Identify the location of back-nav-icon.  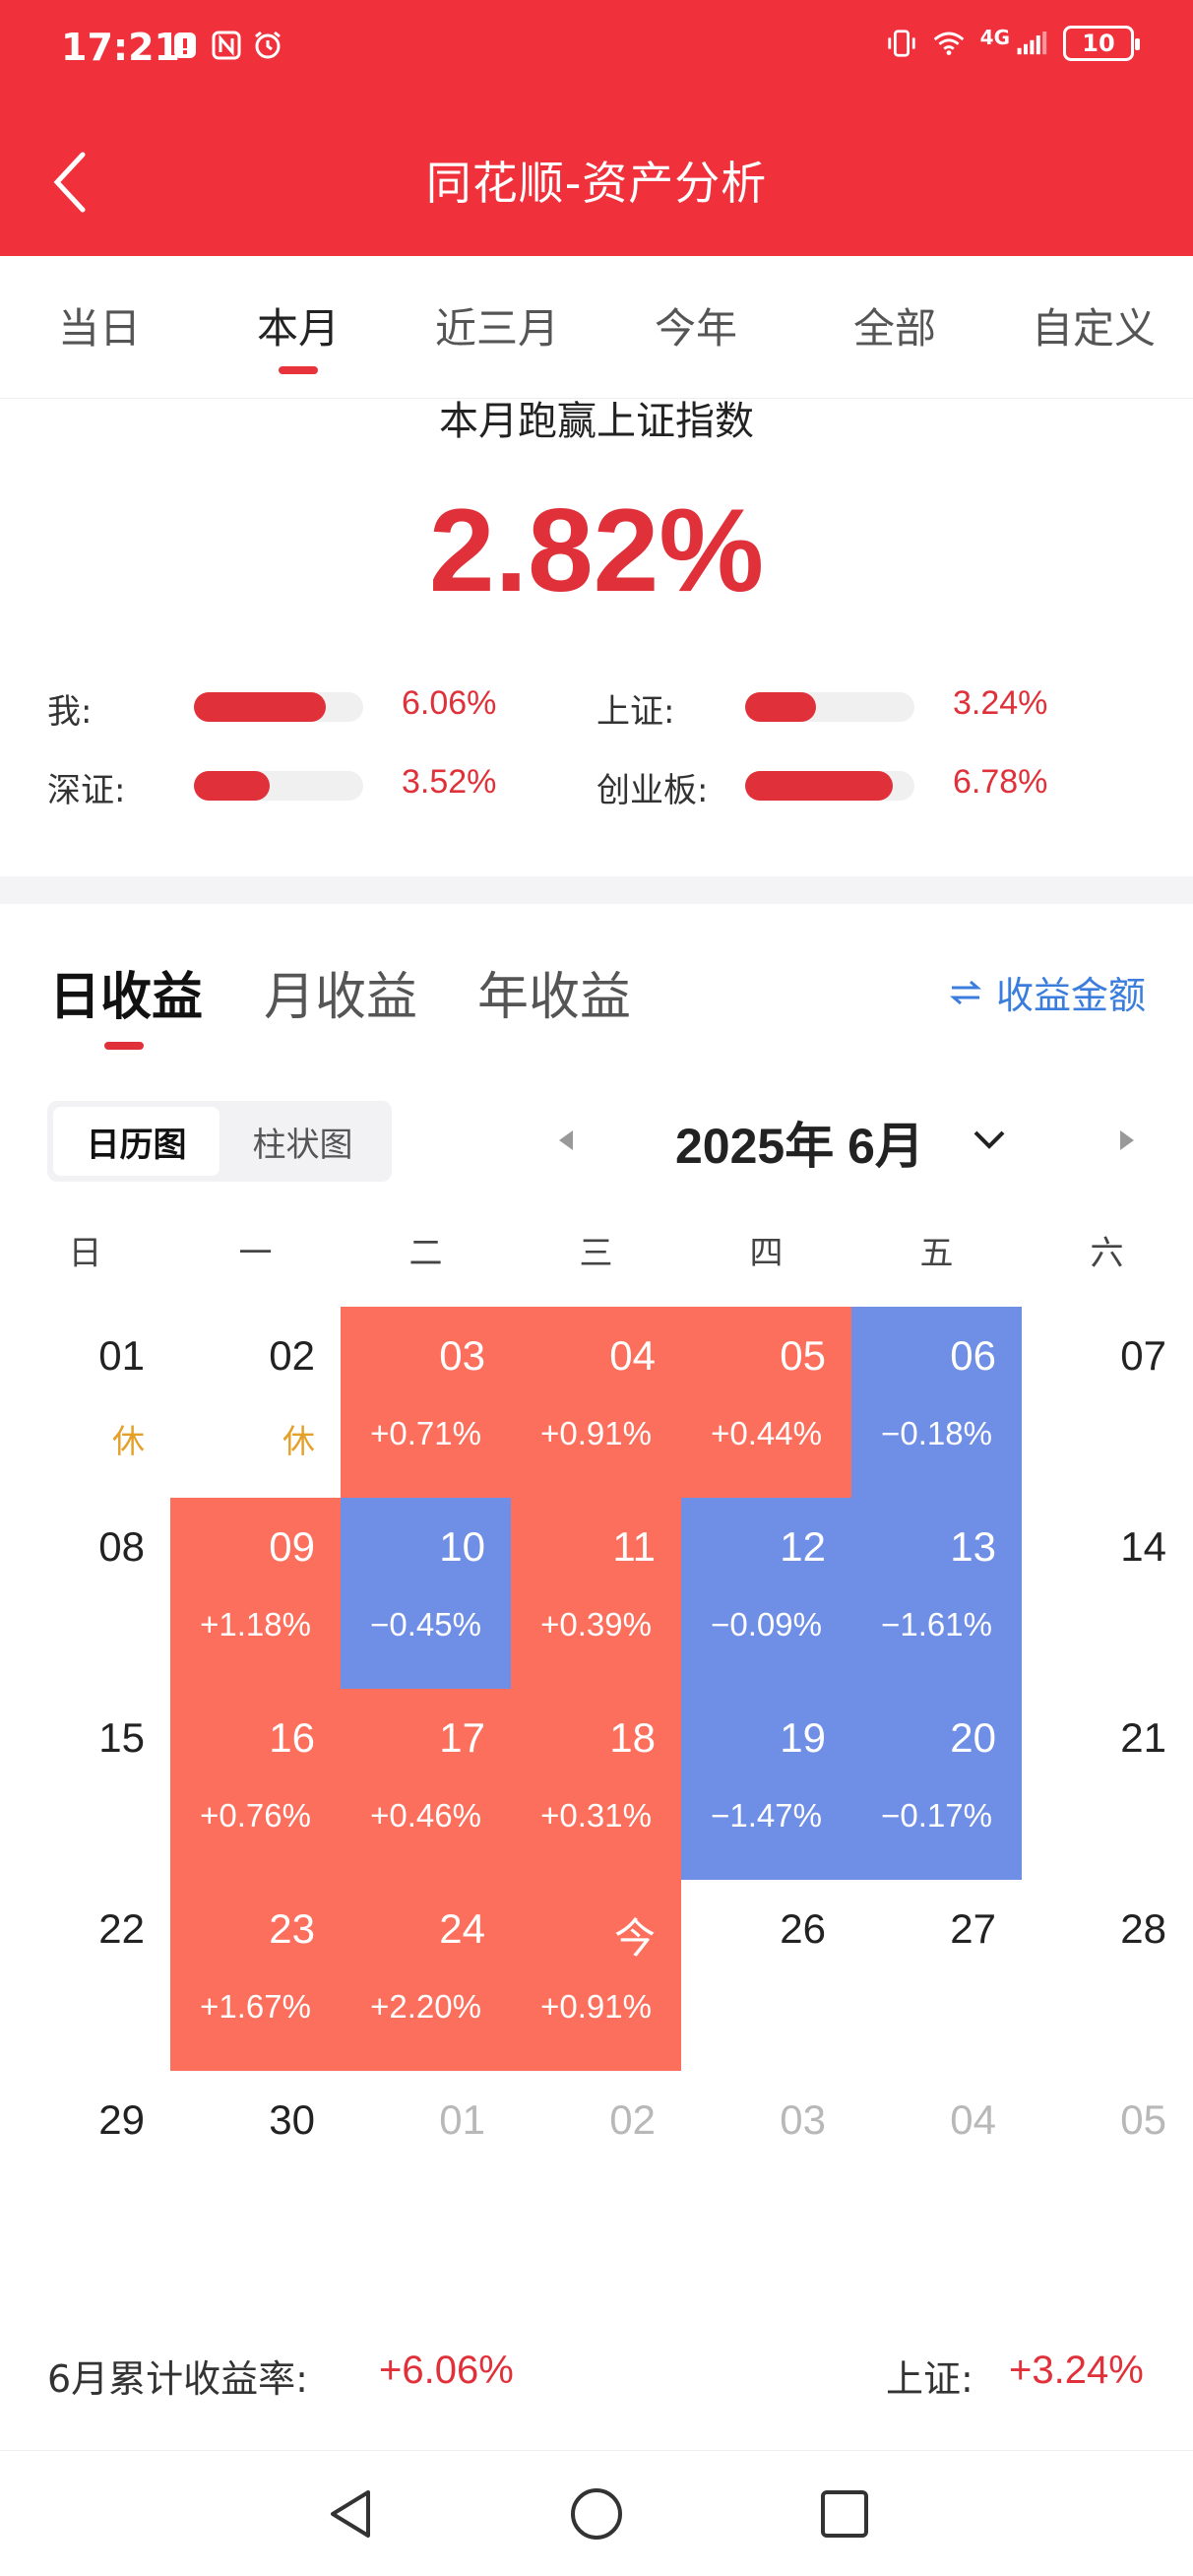
(350, 2515).